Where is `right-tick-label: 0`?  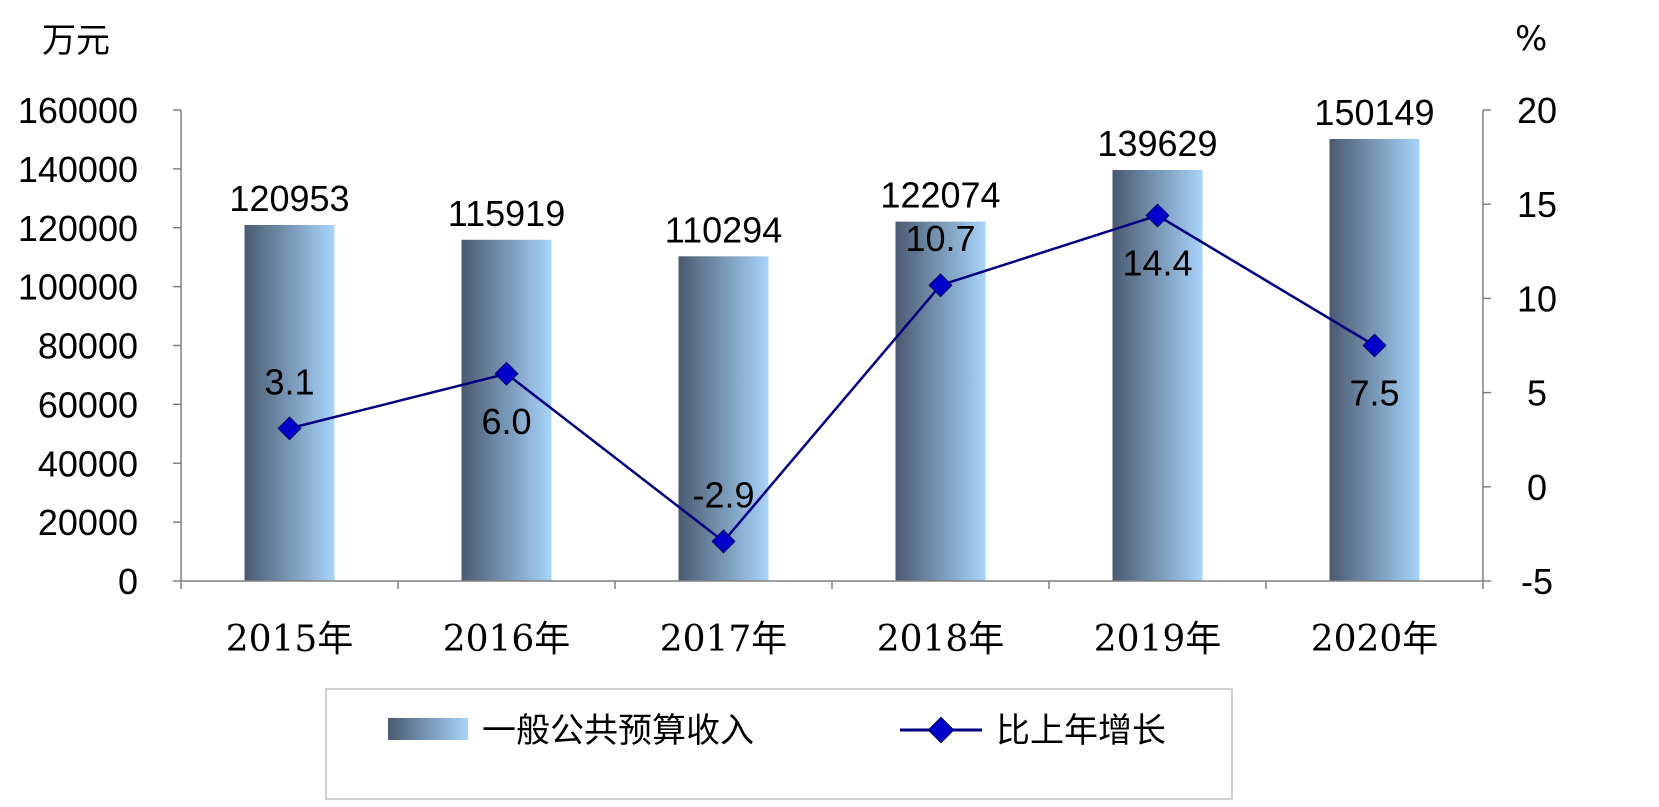
right-tick-label: 0 is located at coordinates (1537, 487).